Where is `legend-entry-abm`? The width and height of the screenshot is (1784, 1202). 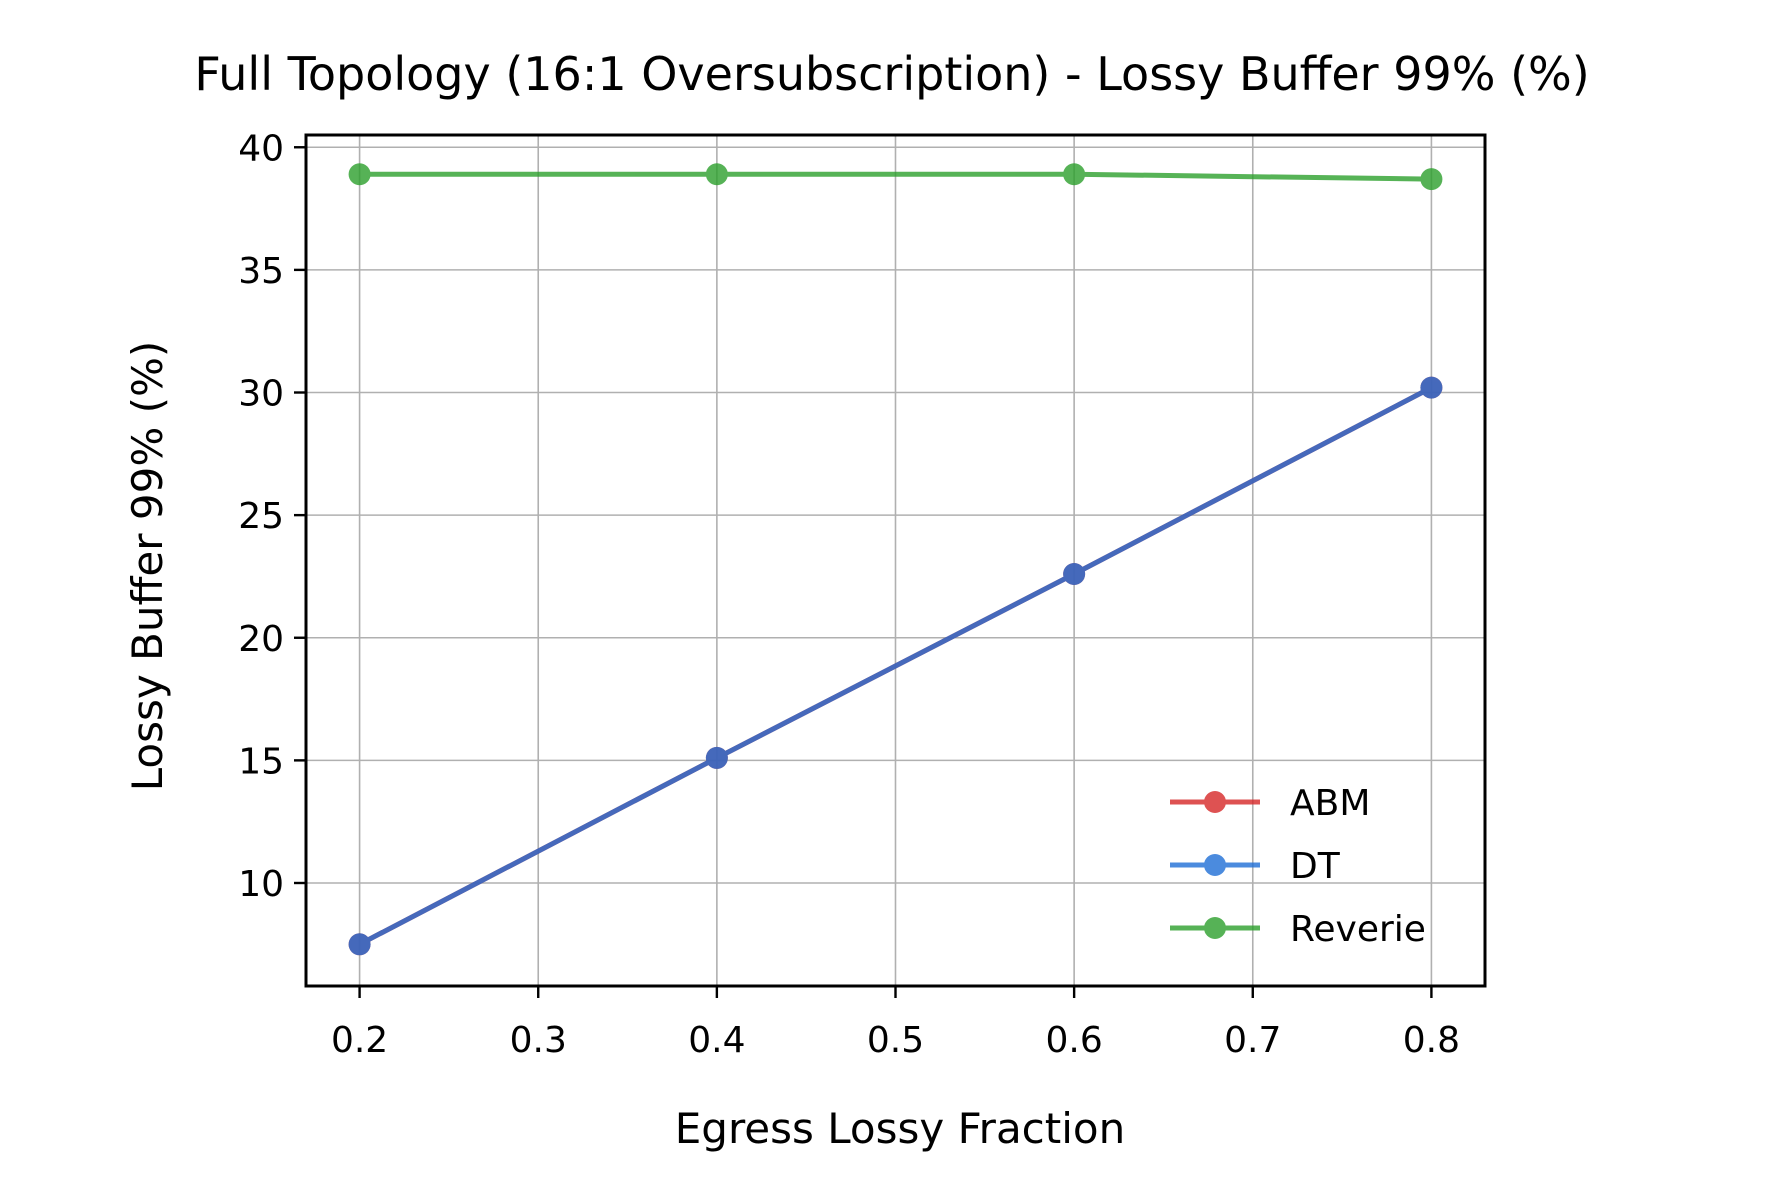
legend-entry-abm is located at coordinates (1215, 802).